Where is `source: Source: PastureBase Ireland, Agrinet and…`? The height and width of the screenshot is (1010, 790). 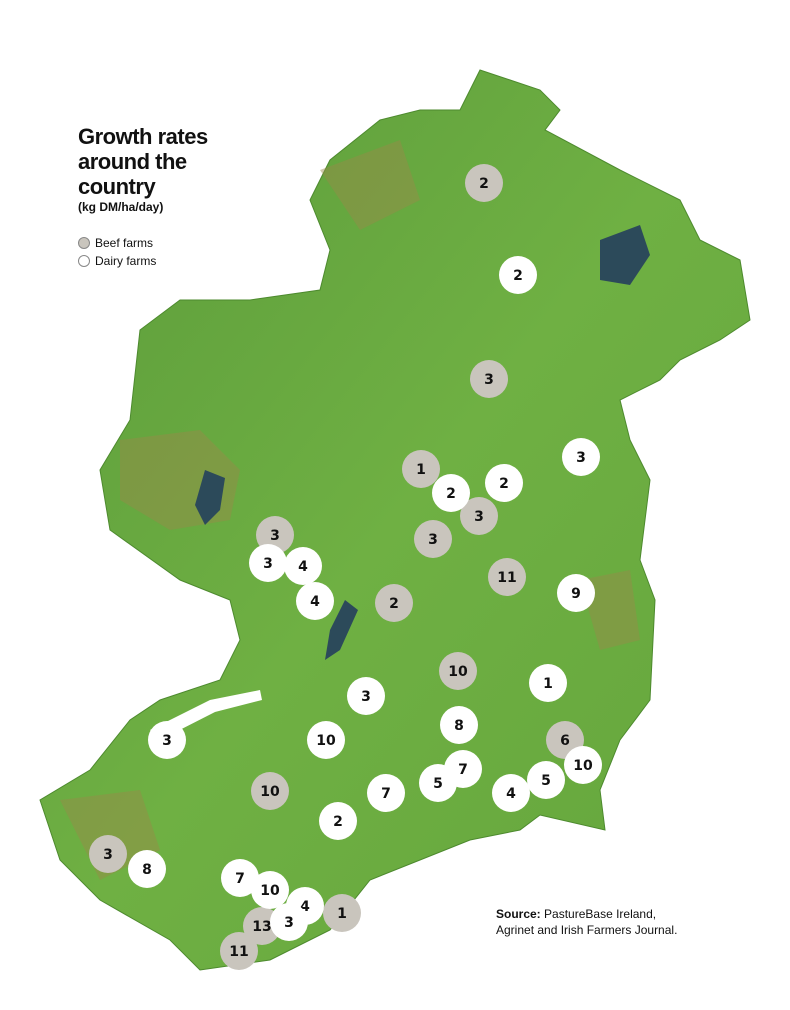 source: Source: PastureBase Ireland, Agrinet and… is located at coordinates (596, 922).